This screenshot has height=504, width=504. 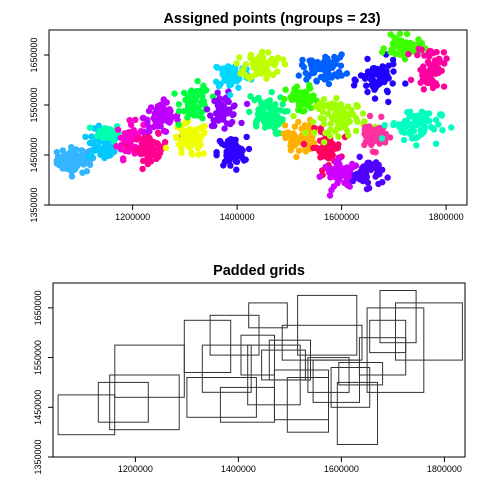 I want to click on x-tick-label: 1600000, so click(x=341, y=217).